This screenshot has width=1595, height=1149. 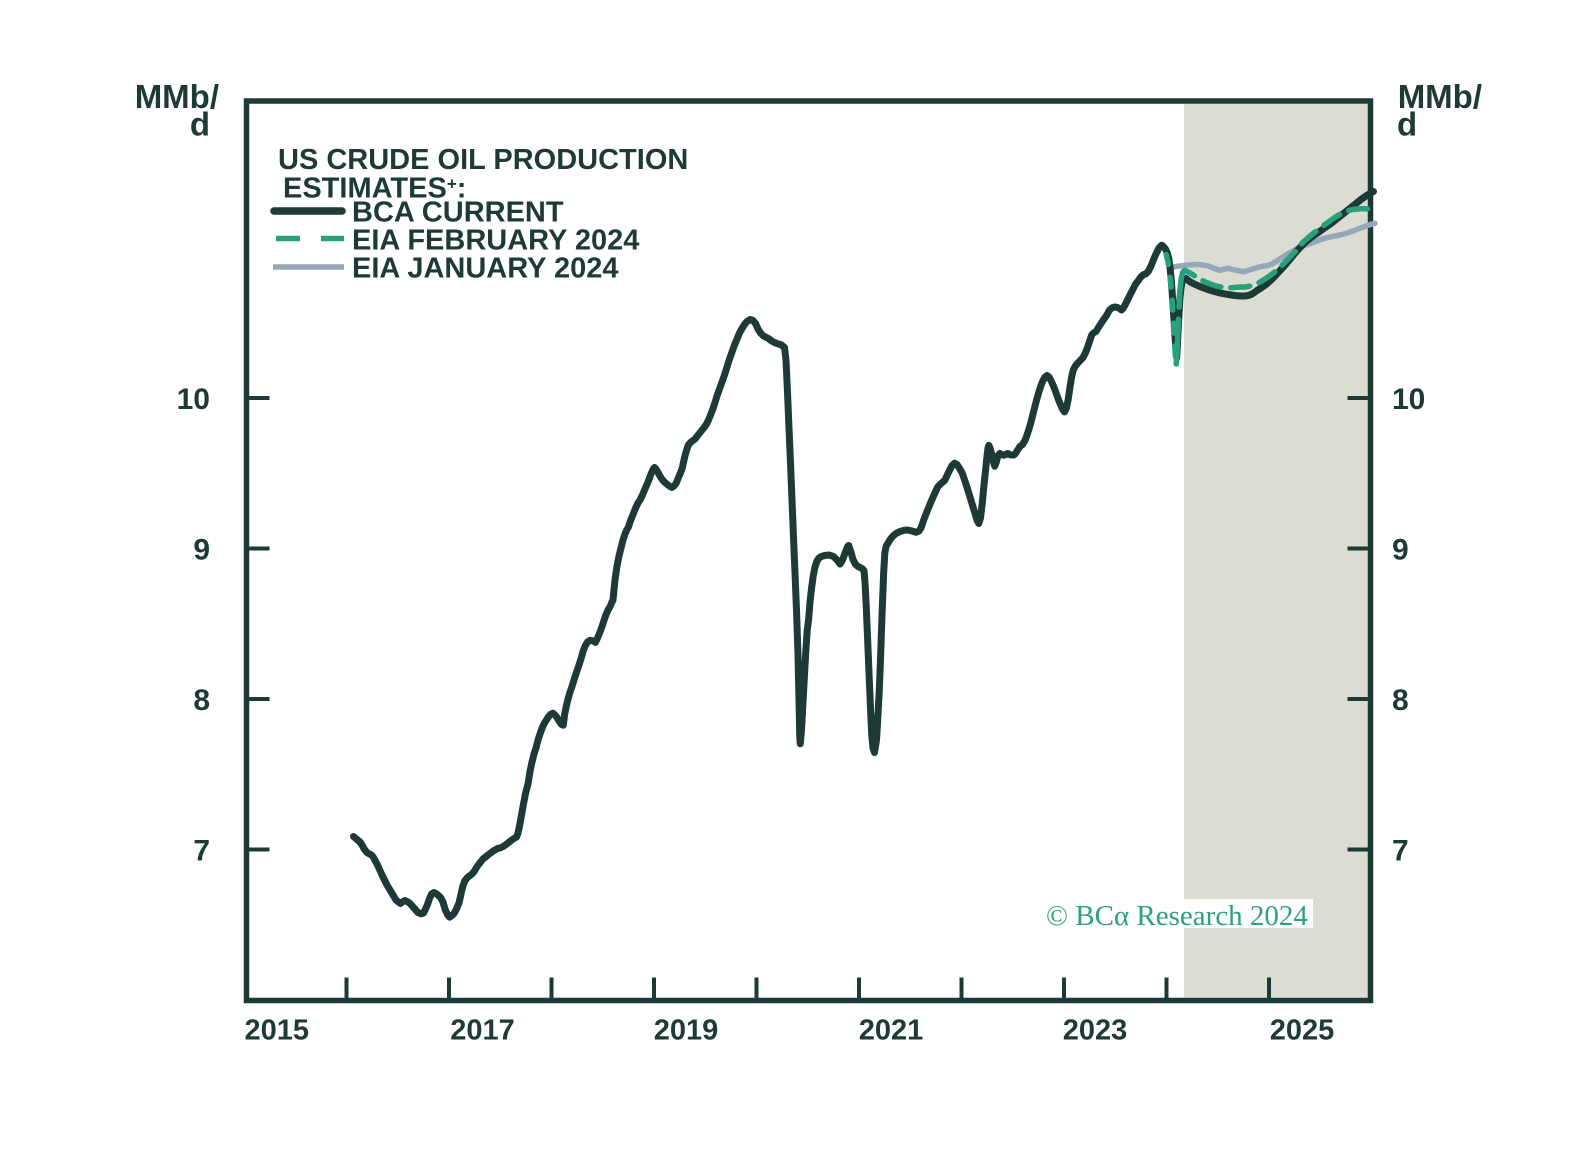 What do you see at coordinates (458, 213) in the screenshot?
I see `svg-text: BCA CURRENT` at bounding box center [458, 213].